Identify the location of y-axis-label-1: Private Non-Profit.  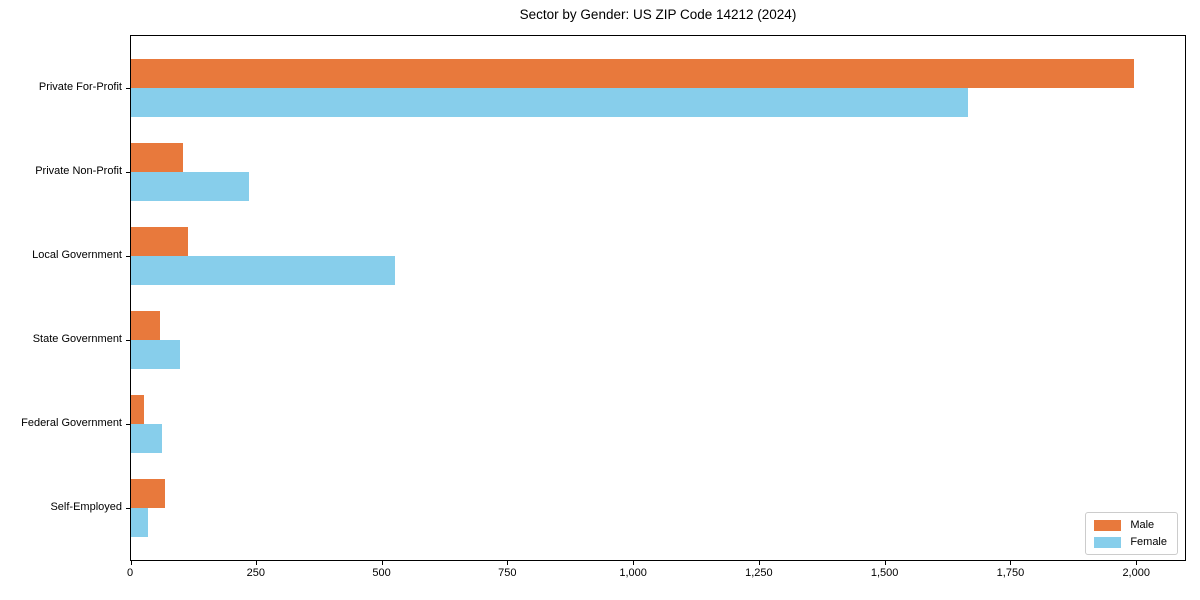
(78, 171).